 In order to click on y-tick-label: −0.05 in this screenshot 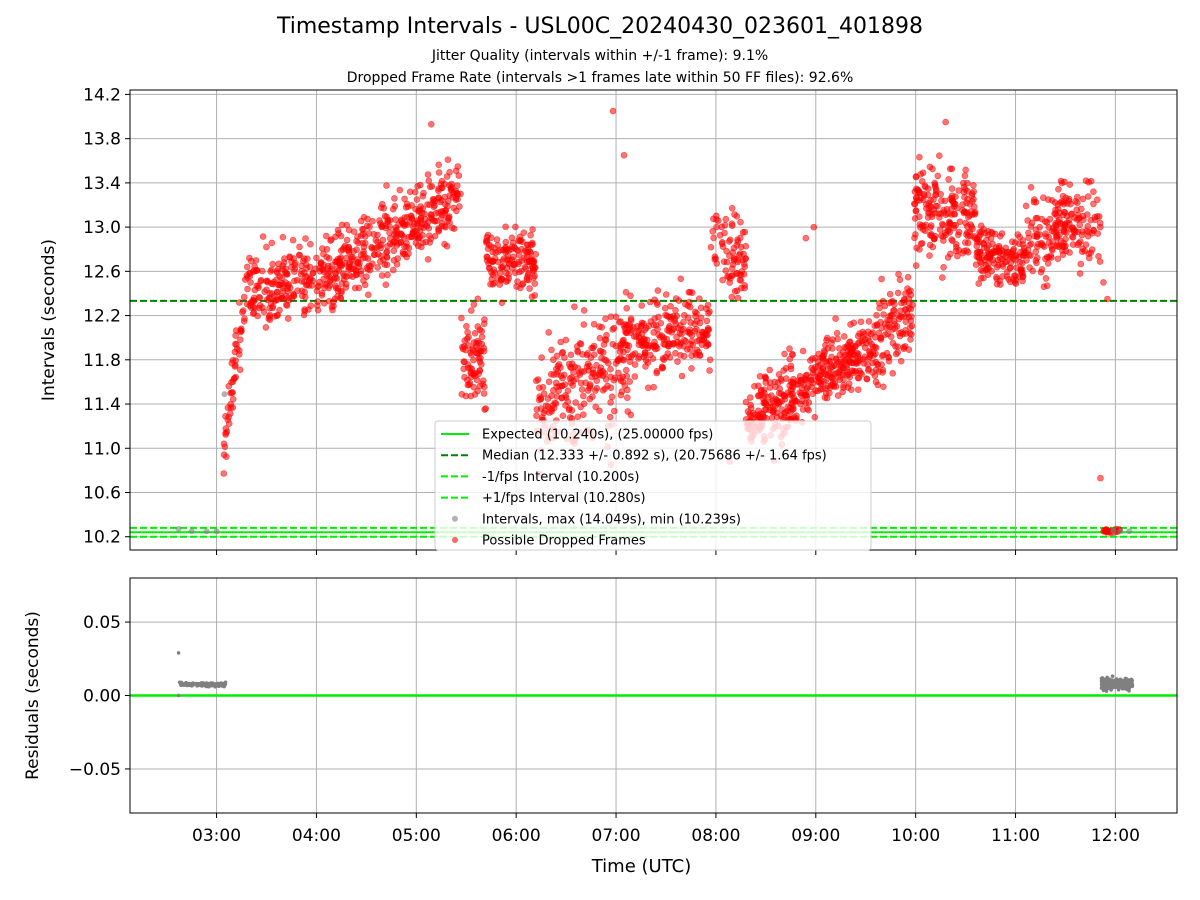, I will do `click(95, 770)`.